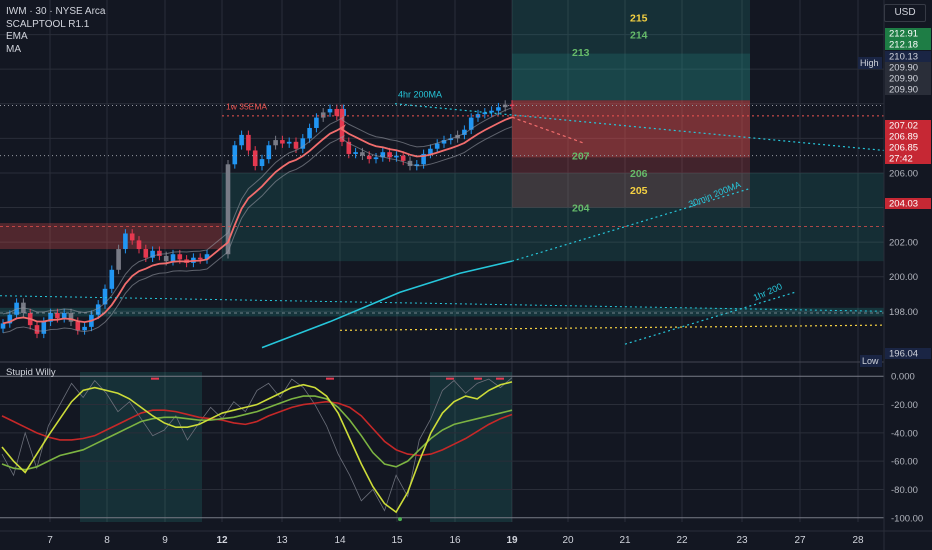 This screenshot has width=932, height=550. Describe the element at coordinates (165, 540) in the screenshot. I see `x-tick-9: 9` at that location.